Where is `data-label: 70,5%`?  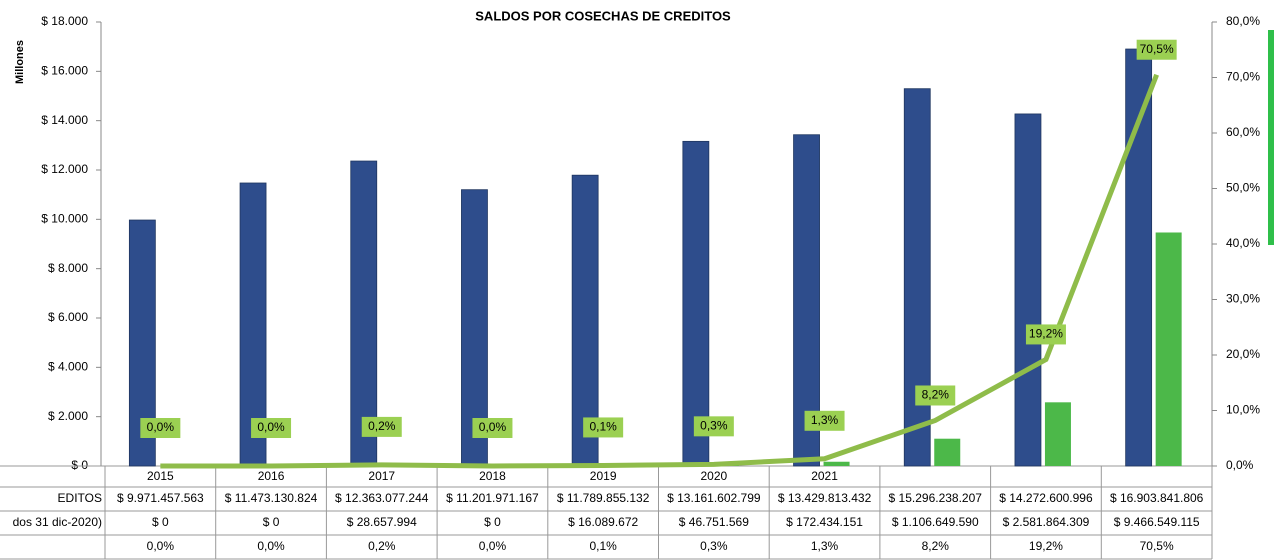
data-label: 70,5% is located at coordinates (1157, 49).